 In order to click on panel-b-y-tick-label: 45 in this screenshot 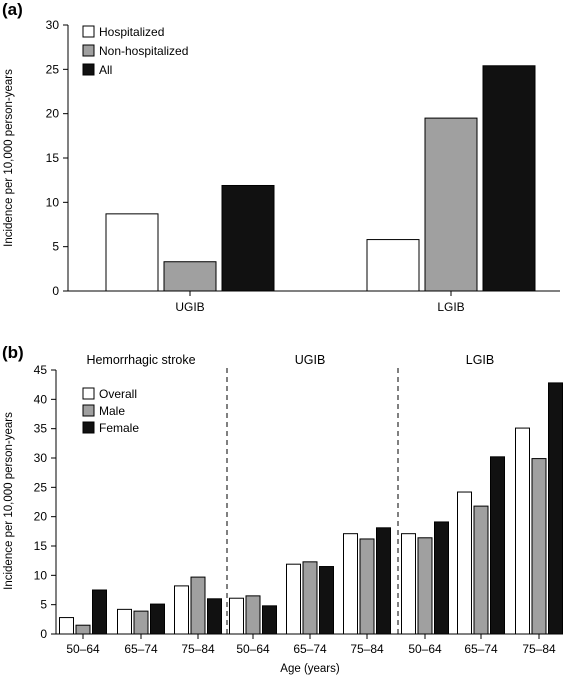, I will do `click(41, 370)`.